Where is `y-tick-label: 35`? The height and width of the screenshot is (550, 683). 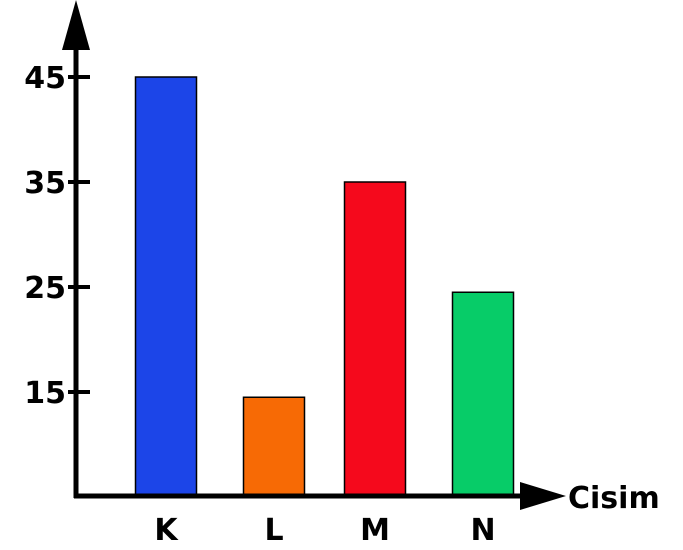
y-tick-label: 35 is located at coordinates (45, 183).